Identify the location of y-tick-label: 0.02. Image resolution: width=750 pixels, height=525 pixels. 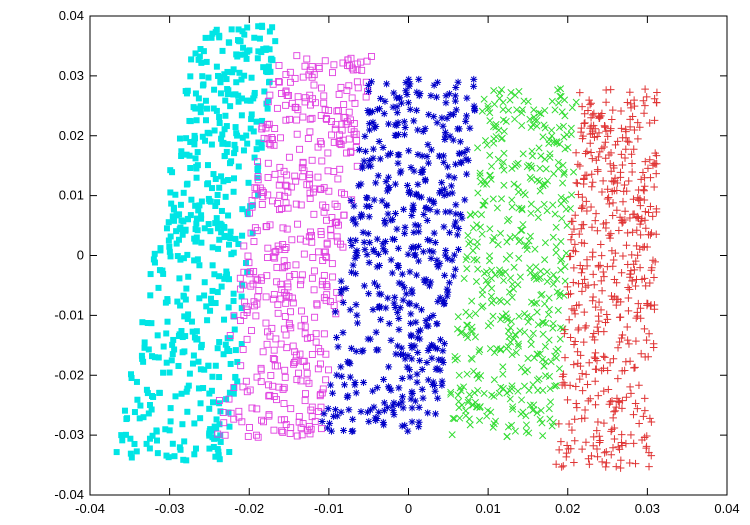
(71, 135).